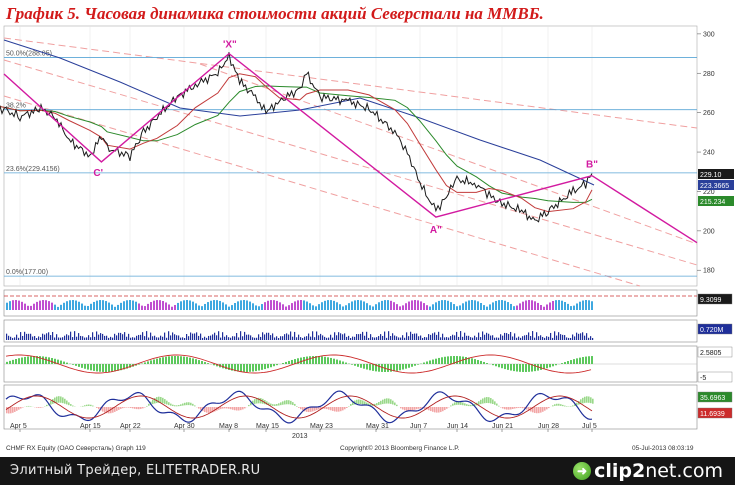 This screenshot has width=735, height=485. What do you see at coordinates (648, 471) in the screenshot?
I see `clip2net-logo: ➜ clip2 net.com` at bounding box center [648, 471].